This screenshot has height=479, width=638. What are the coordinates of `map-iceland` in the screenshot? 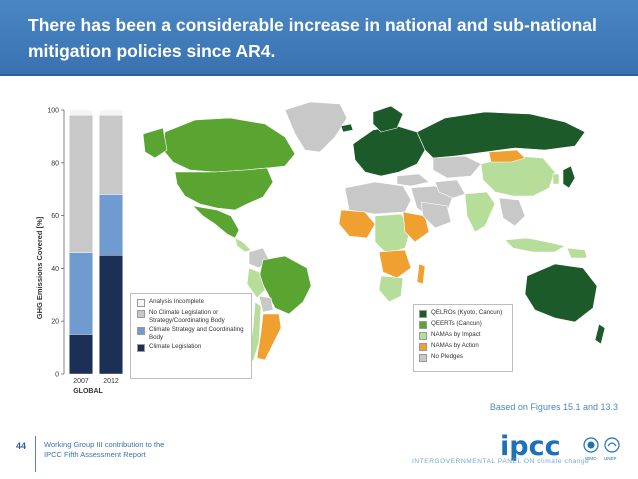 It's located at (347, 128).